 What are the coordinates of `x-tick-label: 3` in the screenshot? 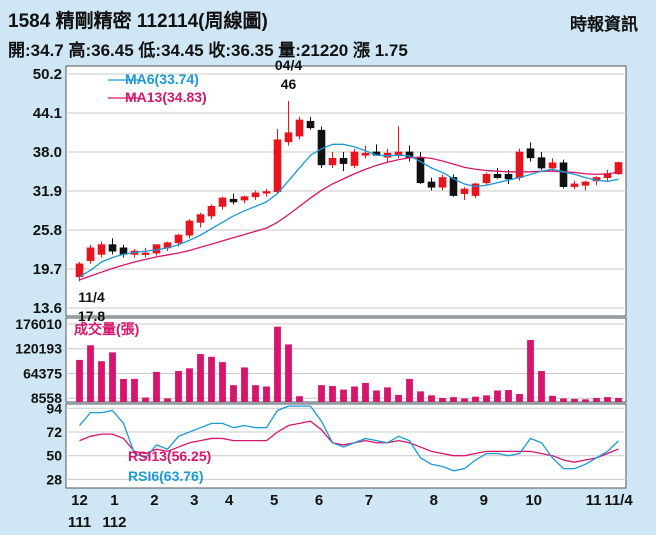 It's located at (194, 500).